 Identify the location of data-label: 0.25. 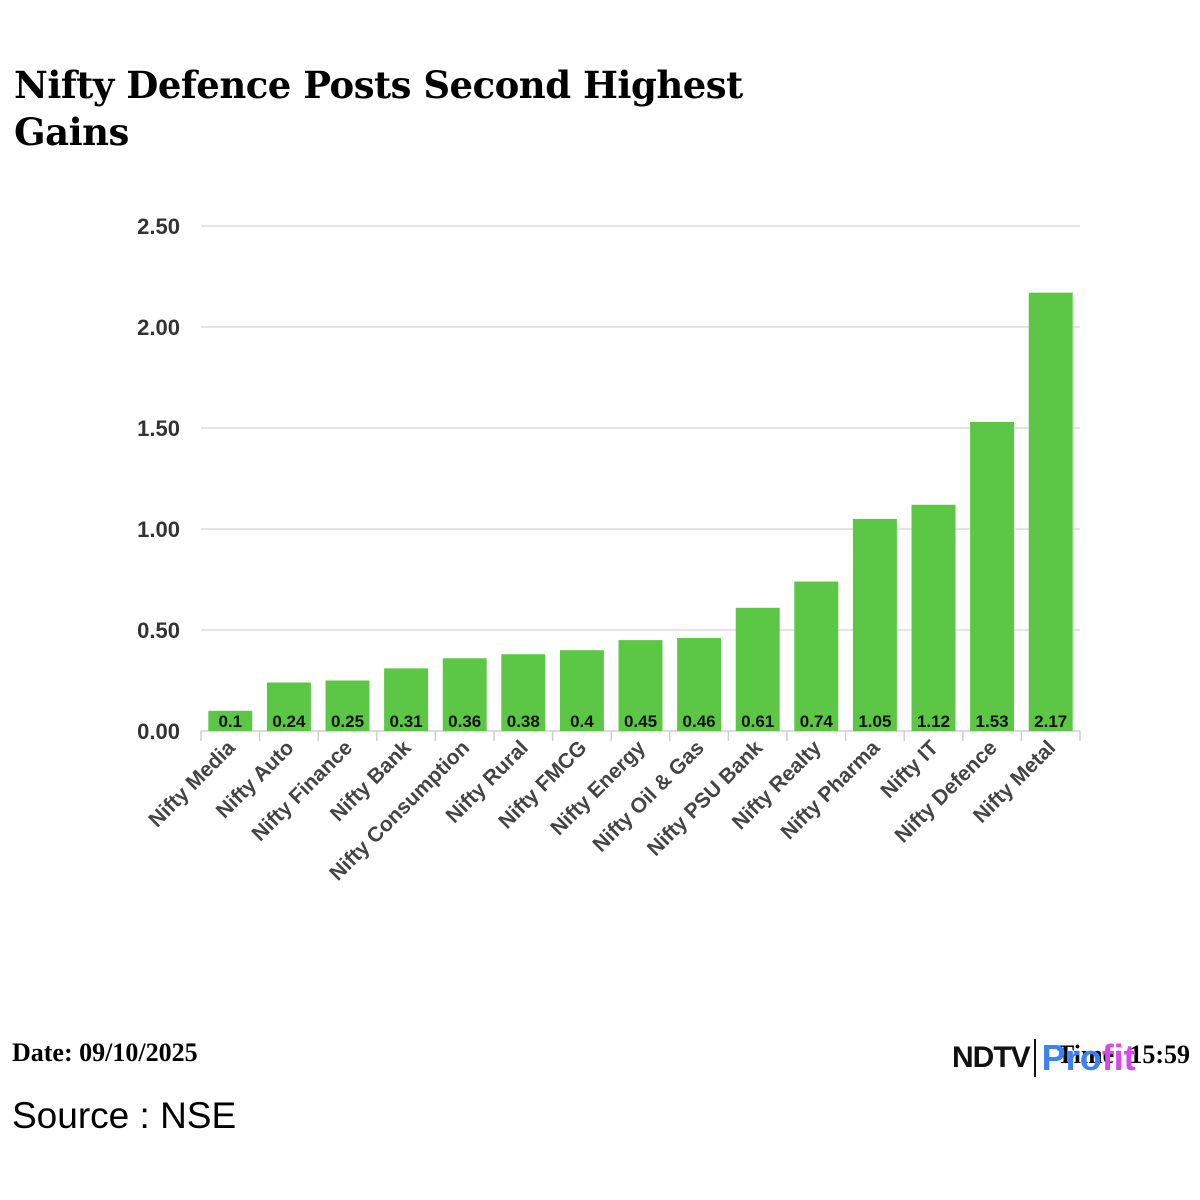
(347, 721).